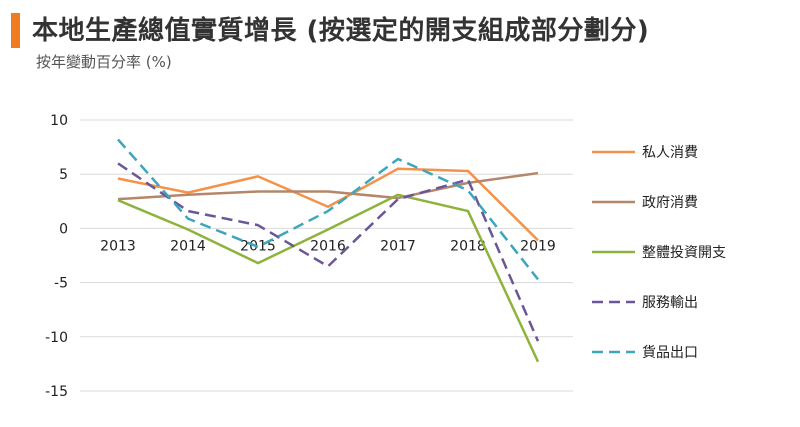 The image size is (800, 427). What do you see at coordinates (15, 30) in the screenshot?
I see `title-accent-bar` at bounding box center [15, 30].